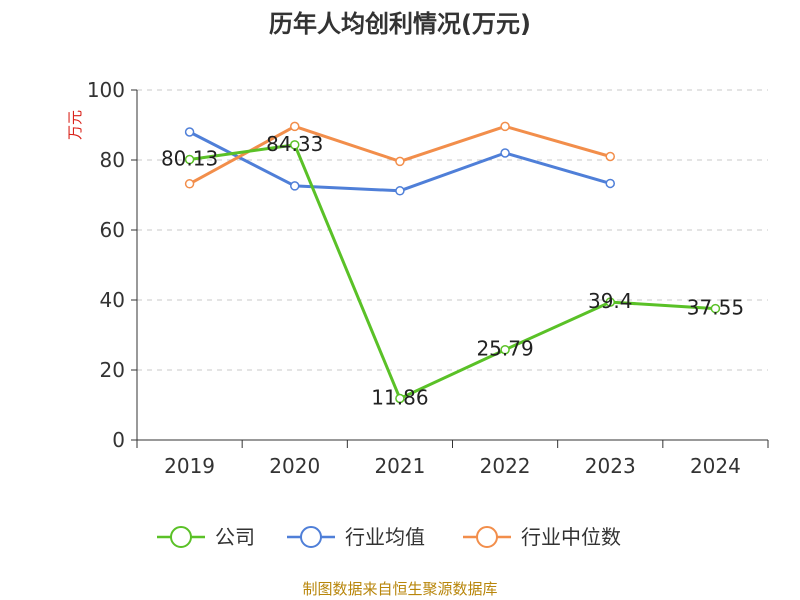 This screenshot has width=800, height=600. I want to click on legend: 公司 行业均值 行业中位数, so click(389, 537).